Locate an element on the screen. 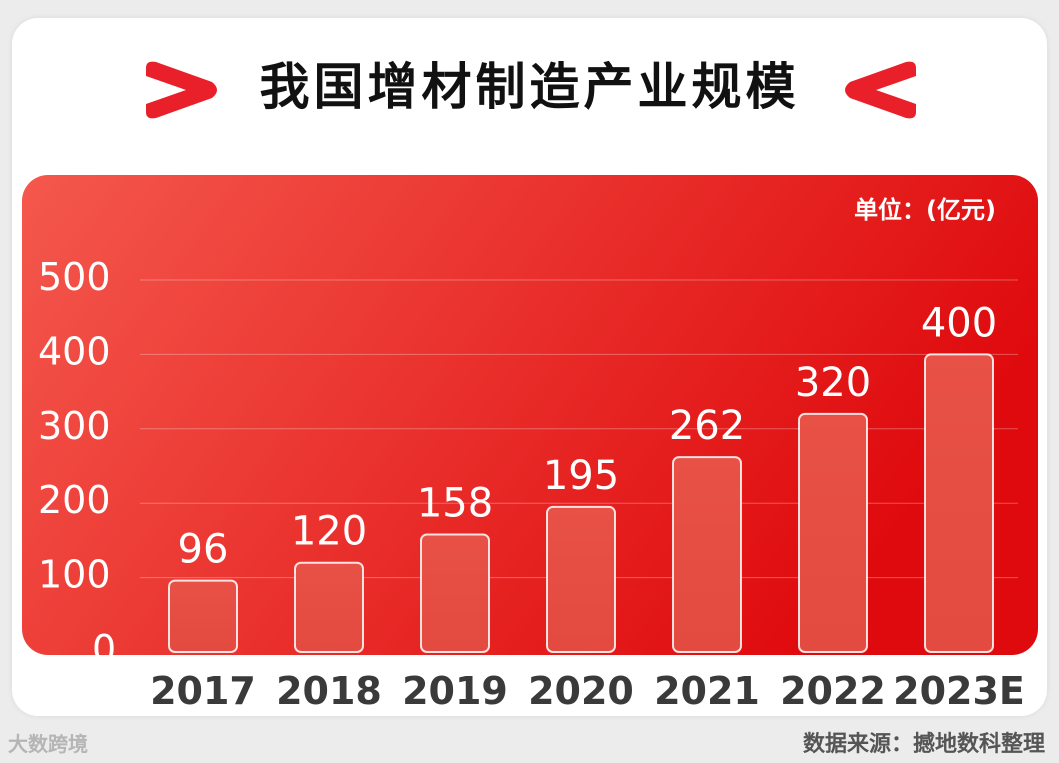 The width and height of the screenshot is (1059, 763). y-tick-label: 100 is located at coordinates (74, 575).